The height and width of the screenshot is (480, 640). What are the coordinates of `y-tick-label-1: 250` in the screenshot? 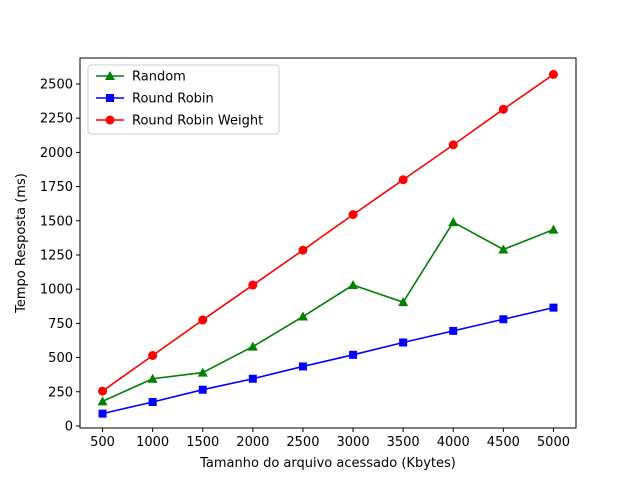 It's located at (60, 392).